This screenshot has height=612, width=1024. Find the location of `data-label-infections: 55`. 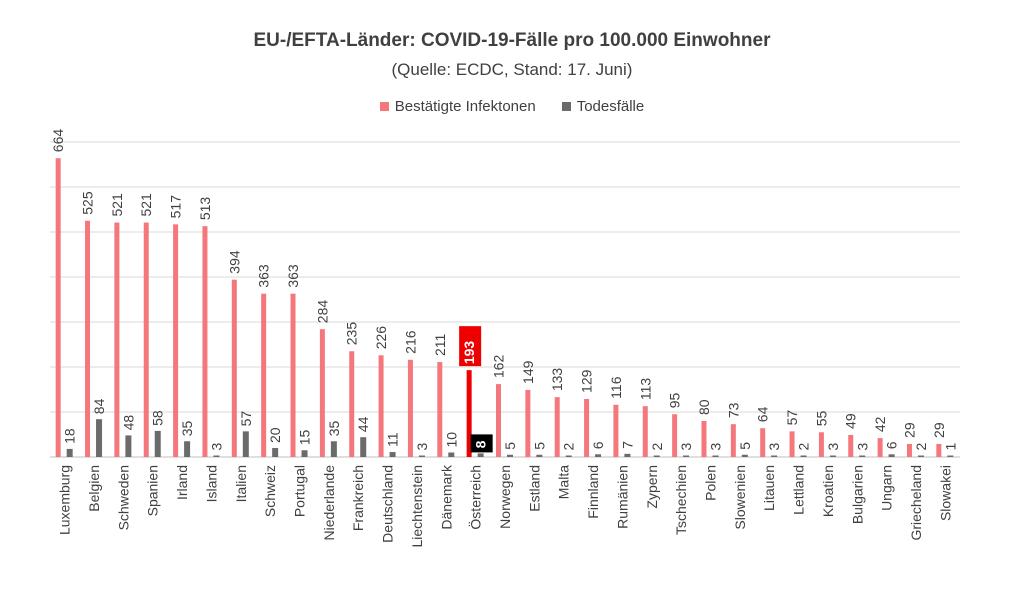

data-label-infections: 55 is located at coordinates (821, 418).